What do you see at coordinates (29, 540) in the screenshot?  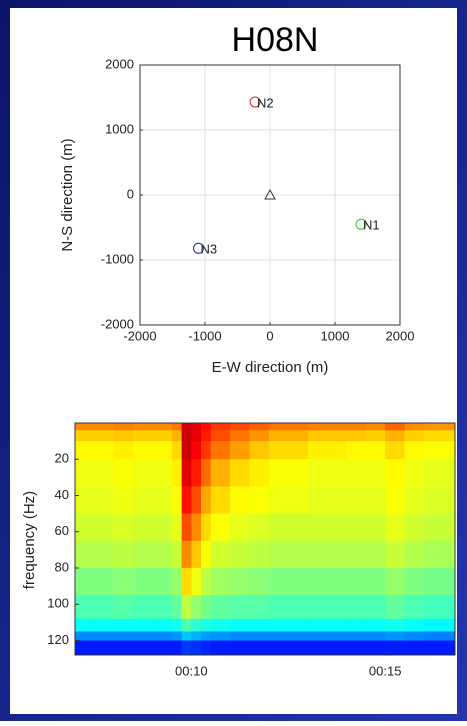 I see `y-axis-label: frequency (Hz)` at bounding box center [29, 540].